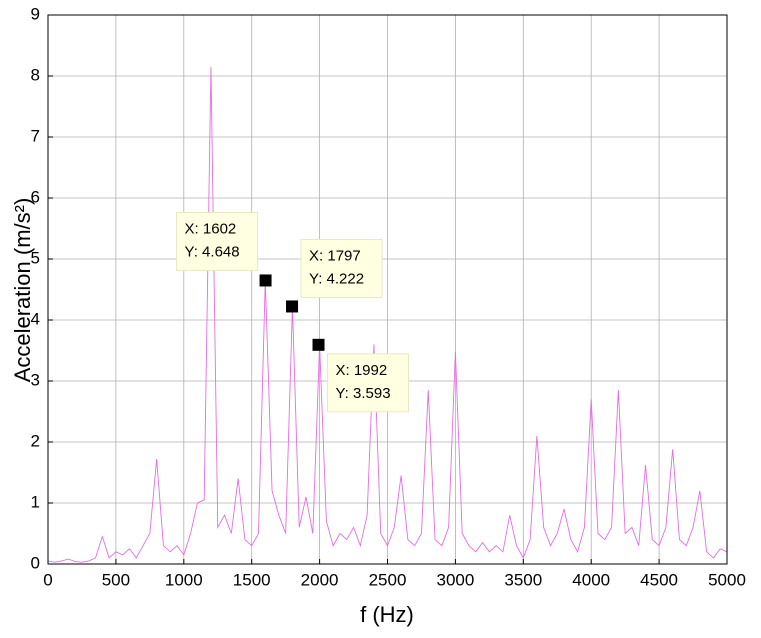 The width and height of the screenshot is (761, 638). What do you see at coordinates (212, 251) in the screenshot?
I see `data-tip-text: Y: 4.648` at bounding box center [212, 251].